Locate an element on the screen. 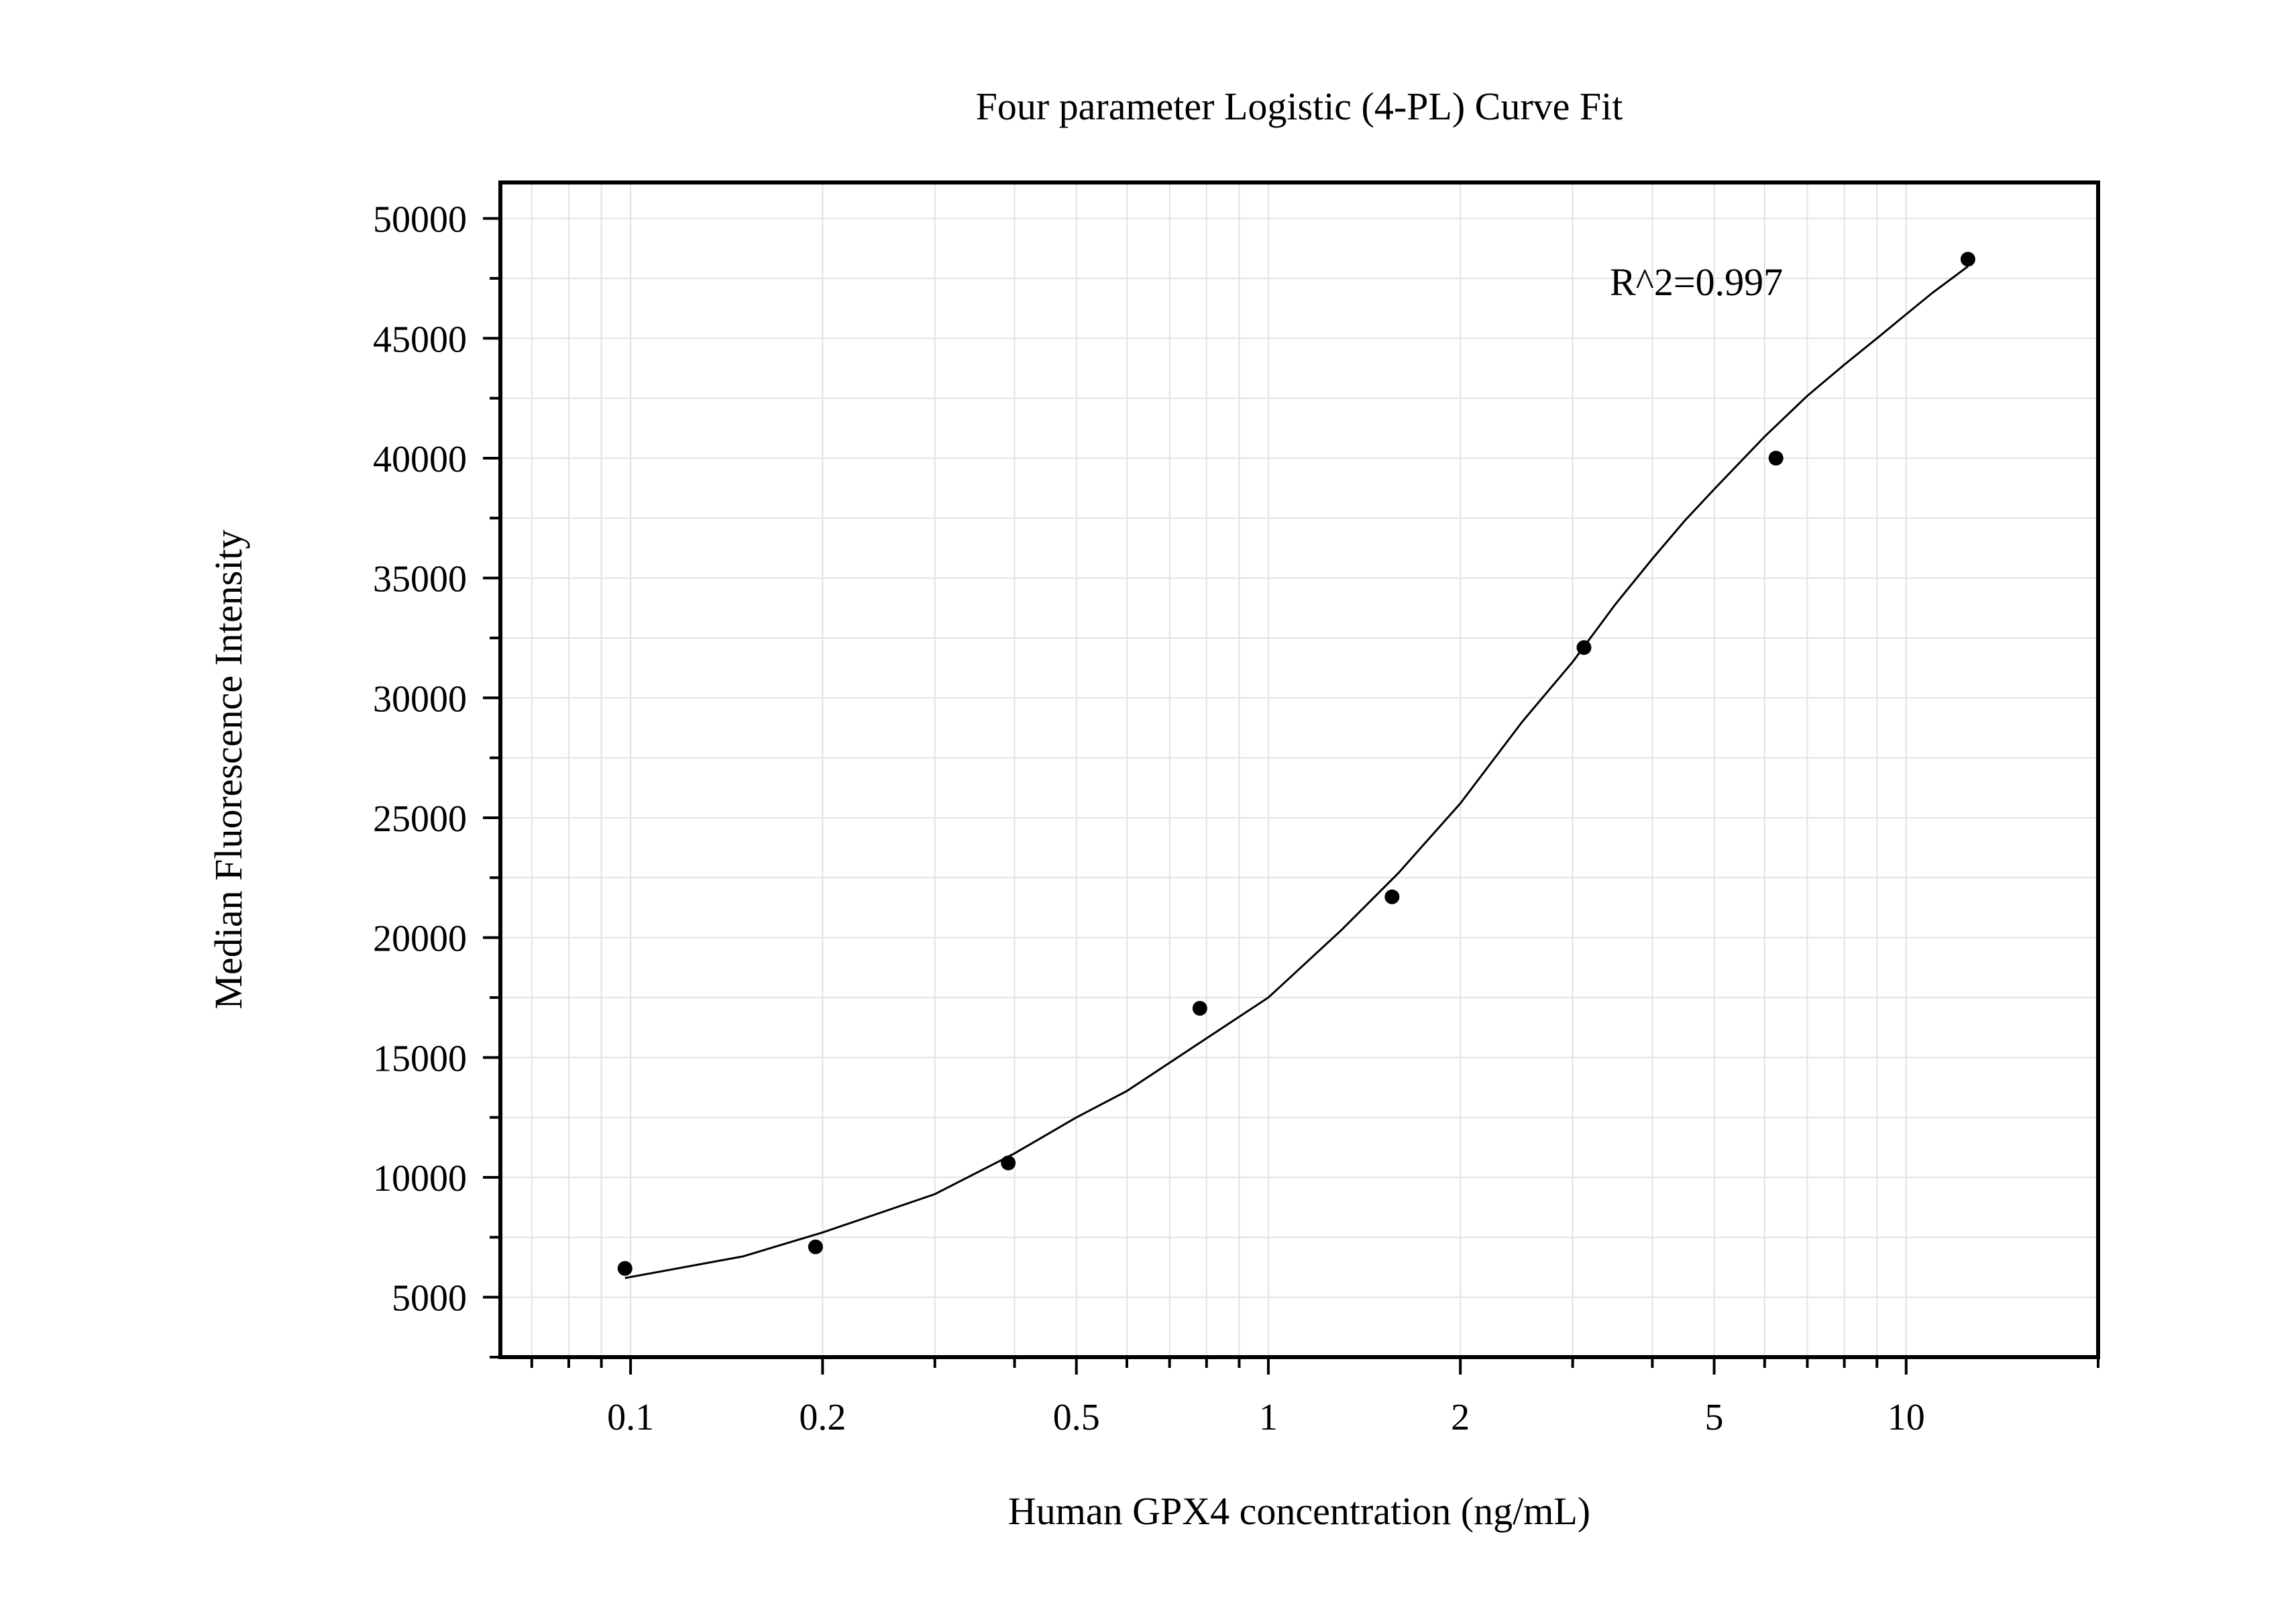 The height and width of the screenshot is (1604, 2296). y-axis-title: Median Fluorescence Intensity is located at coordinates (228, 769).